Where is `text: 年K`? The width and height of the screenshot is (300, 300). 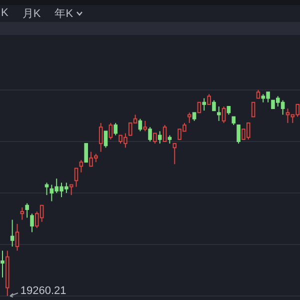
text: 年K is located at coordinates (64, 13).